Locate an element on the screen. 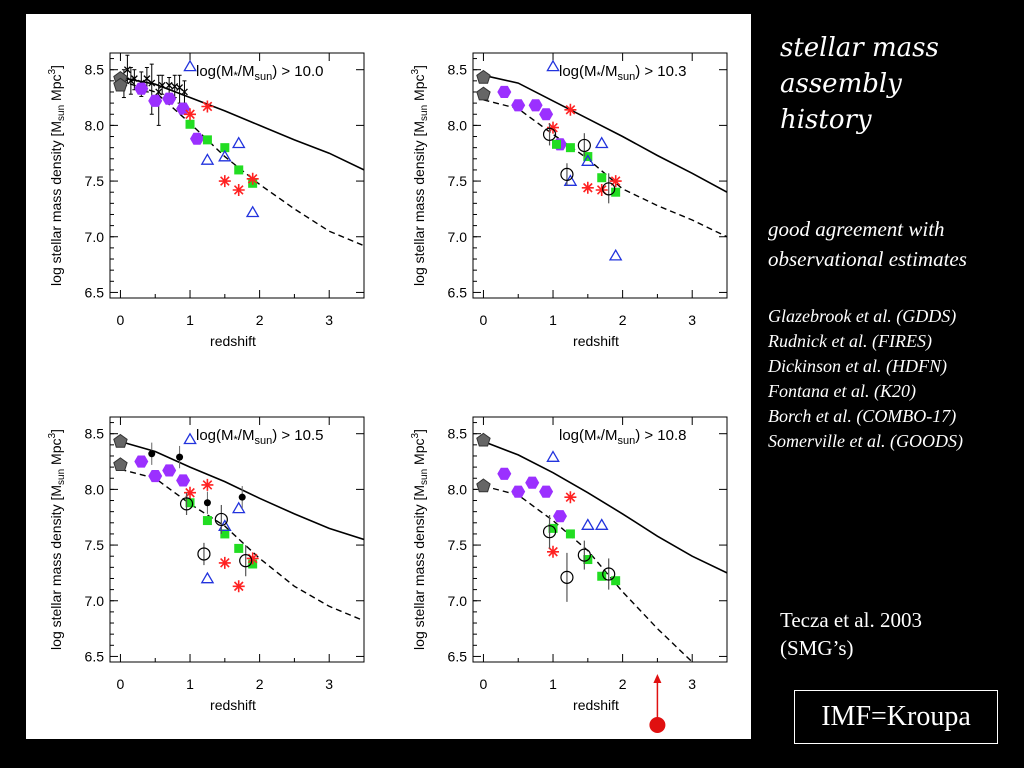 The width and height of the screenshot is (1024, 768). slide-title: stellar mass assembly history is located at coordinates (859, 84).